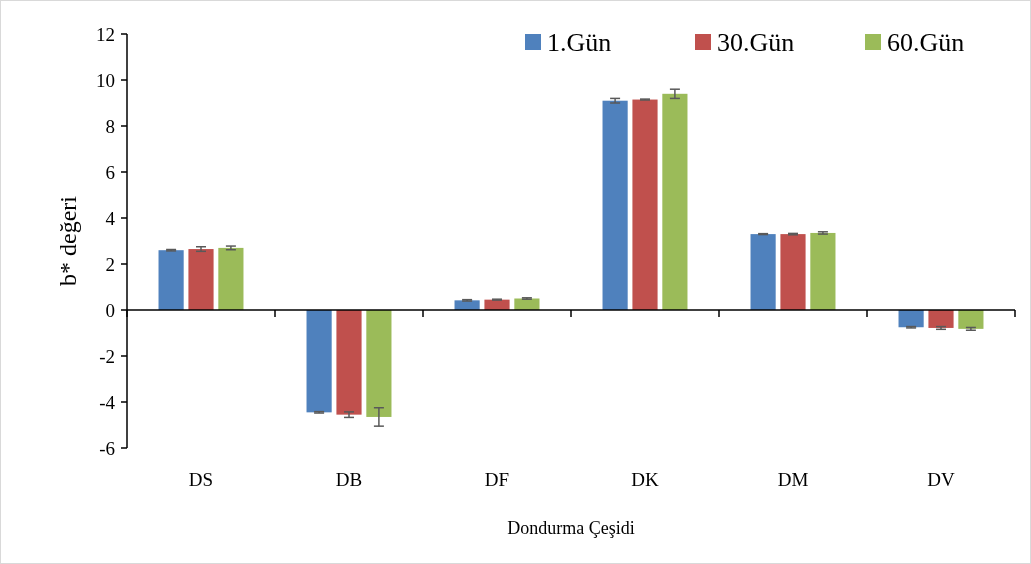 Image resolution: width=1031 pixels, height=564 pixels. Describe the element at coordinates (645, 479) in the screenshot. I see `x-tick-label: DK` at that location.